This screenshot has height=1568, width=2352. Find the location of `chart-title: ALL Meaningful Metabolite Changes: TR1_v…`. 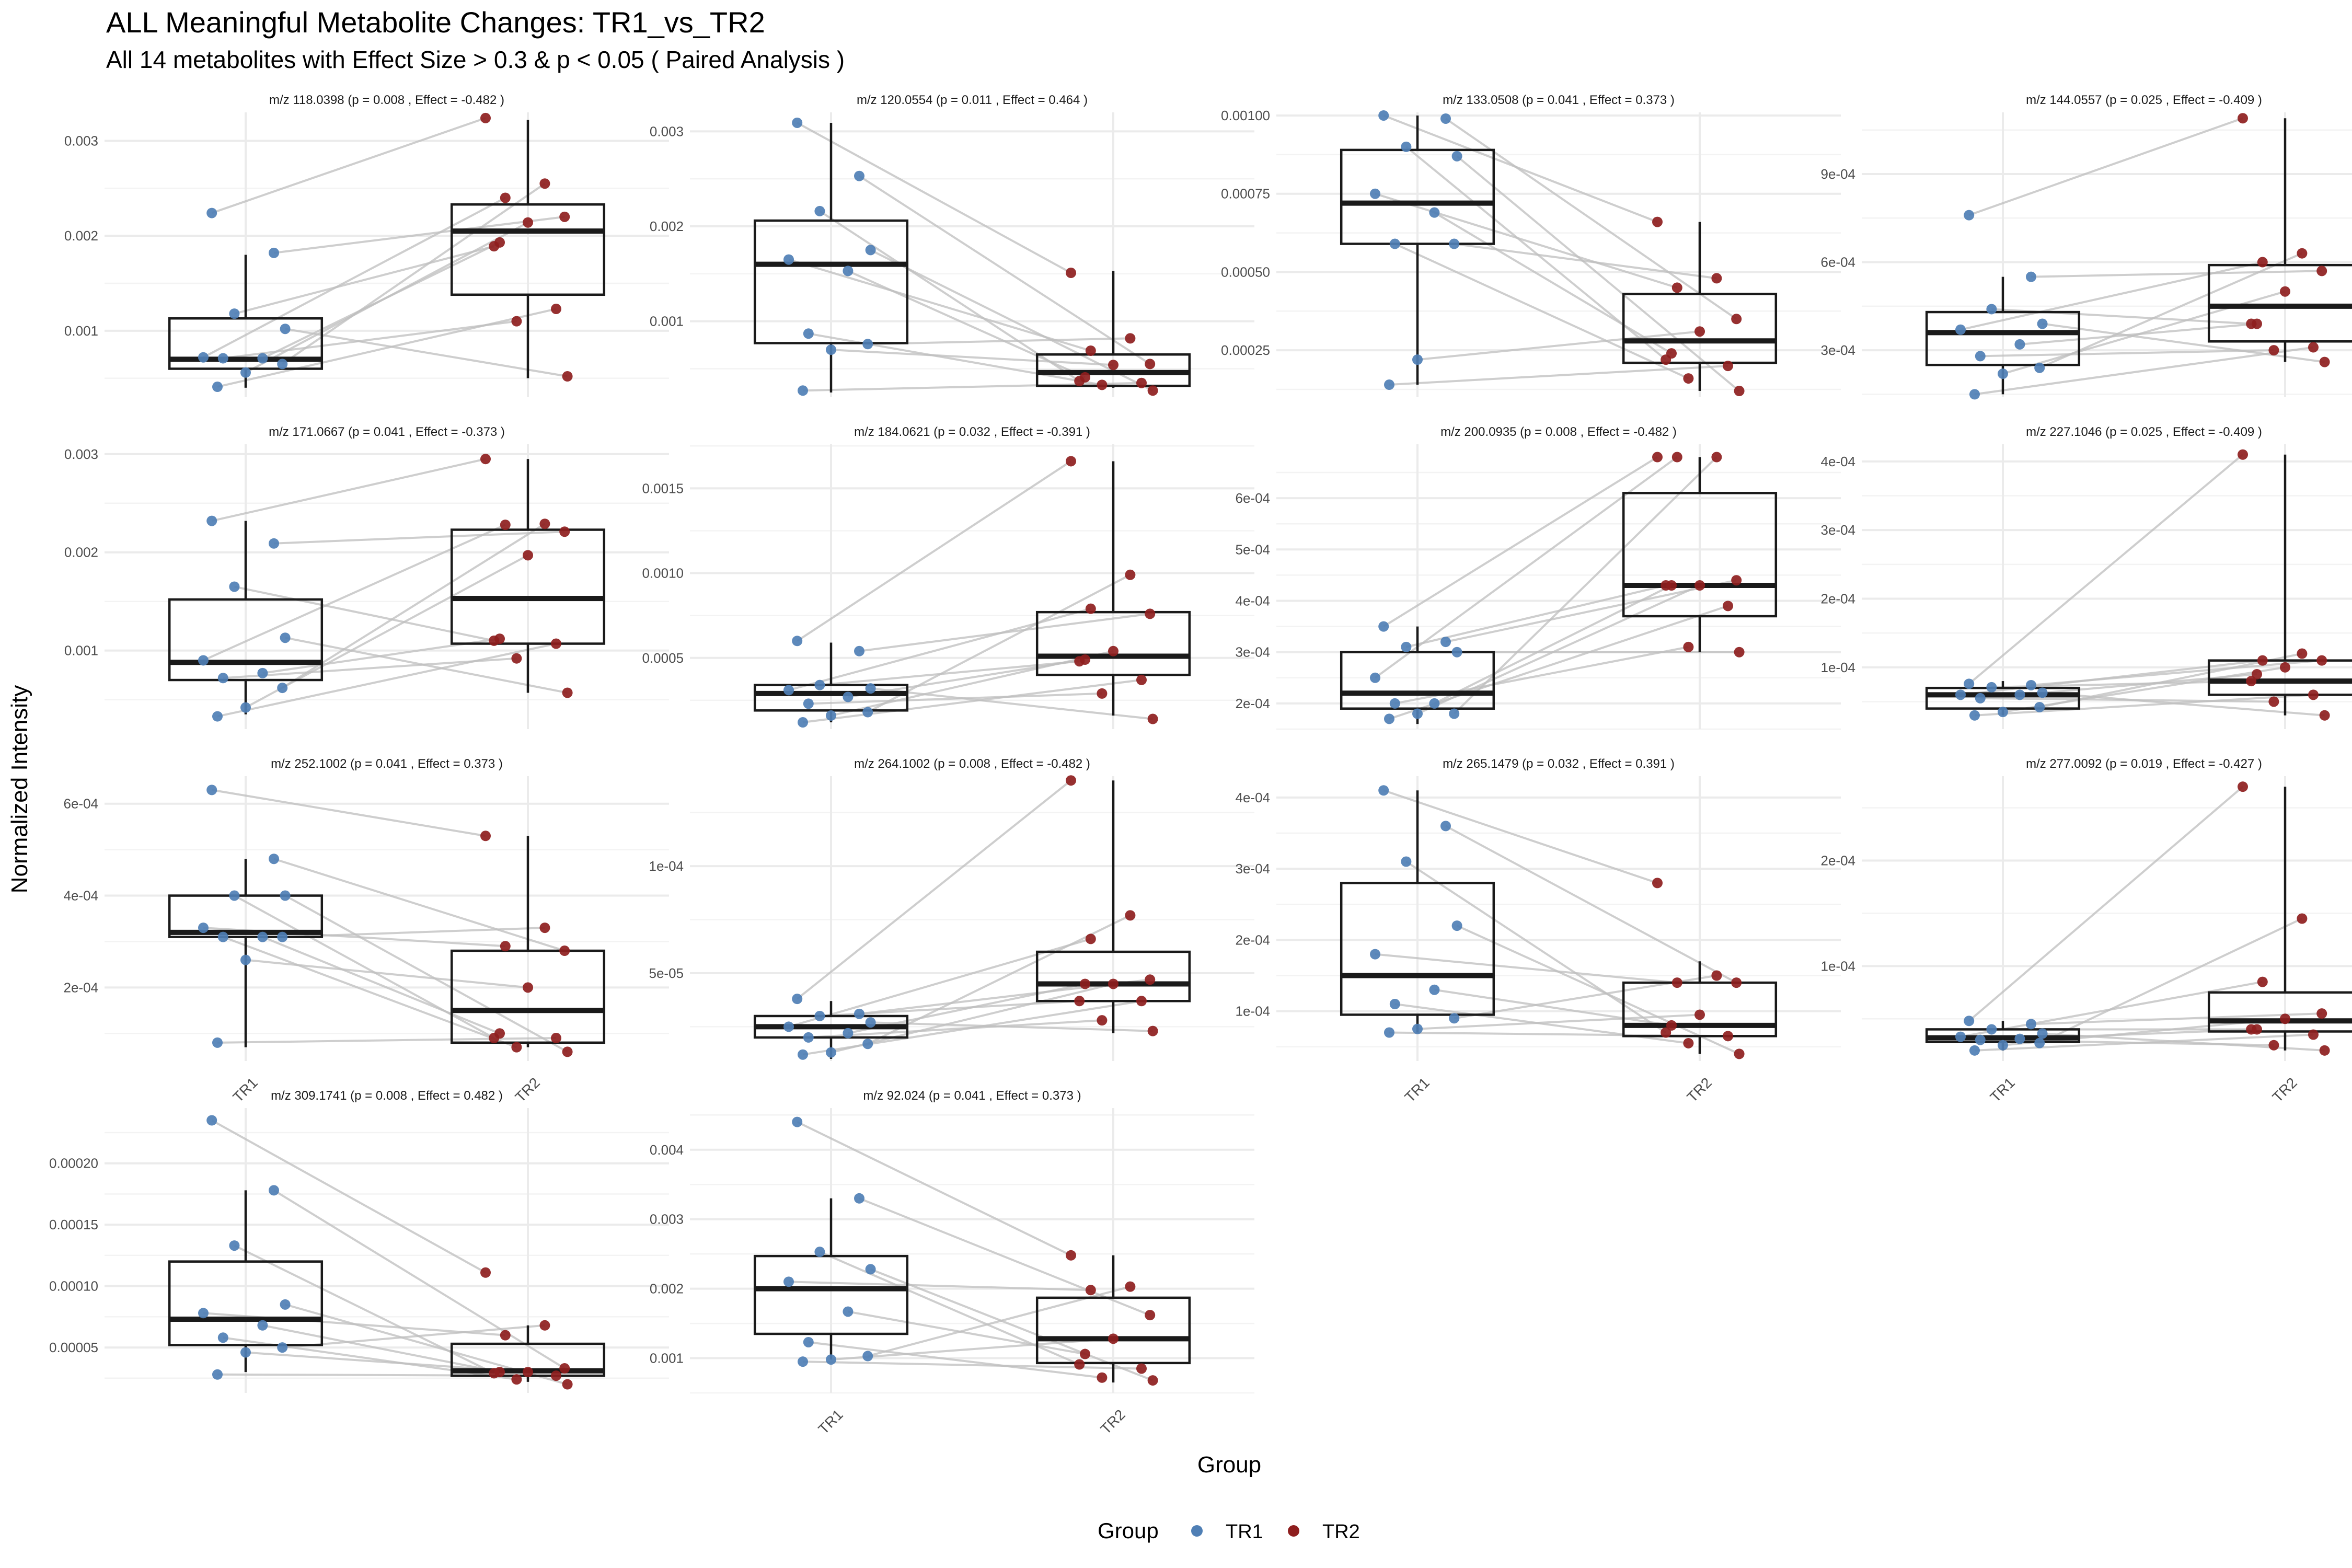

chart-title: ALL Meaningful Metabolite Changes: TR1_v… is located at coordinates (435, 22).